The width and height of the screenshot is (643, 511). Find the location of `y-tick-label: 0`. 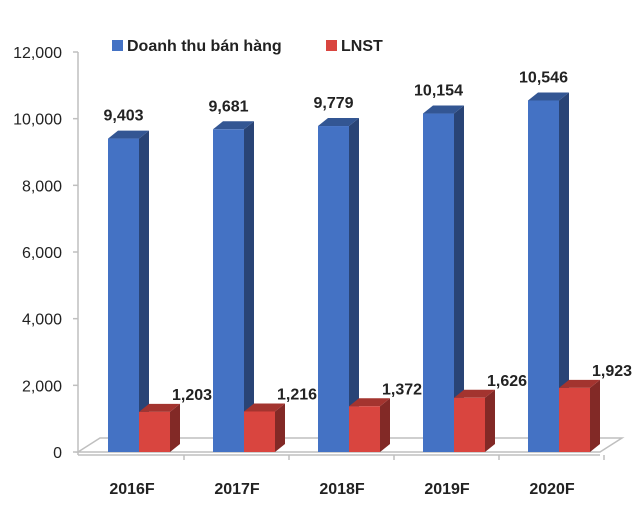

y-tick-label: 0 is located at coordinates (57, 453).